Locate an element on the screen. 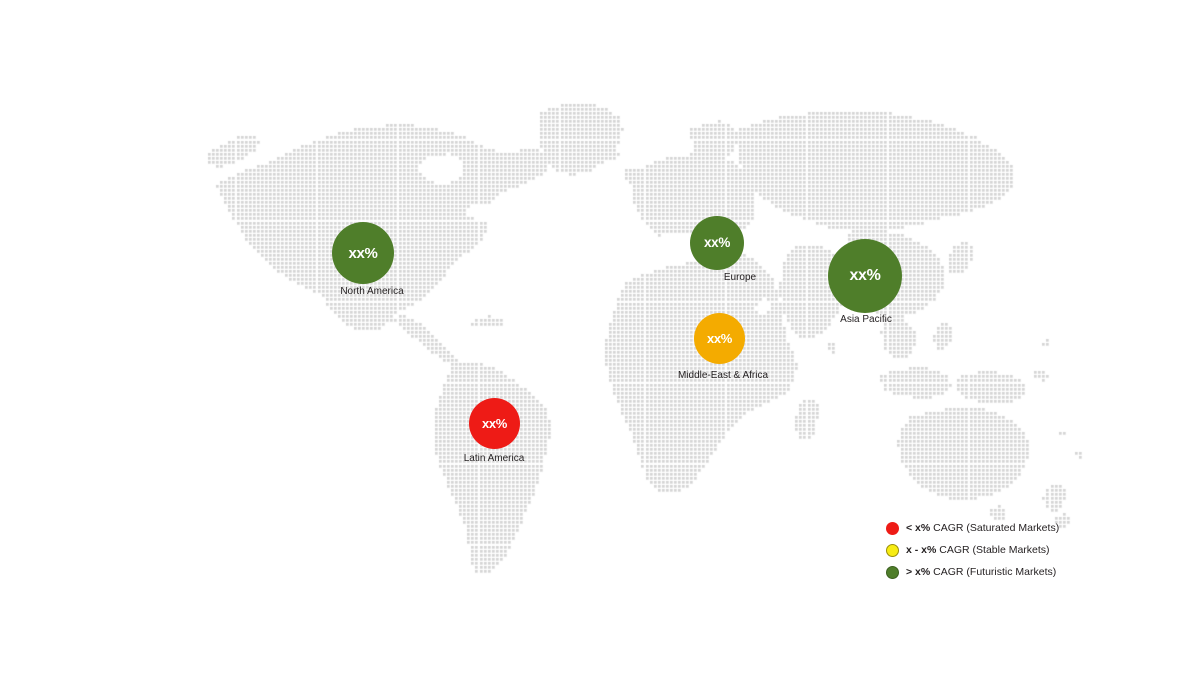 Image resolution: width=1200 pixels, height=675 pixels. region-label-asia-pacific: Asia Pacific is located at coordinates (866, 319).